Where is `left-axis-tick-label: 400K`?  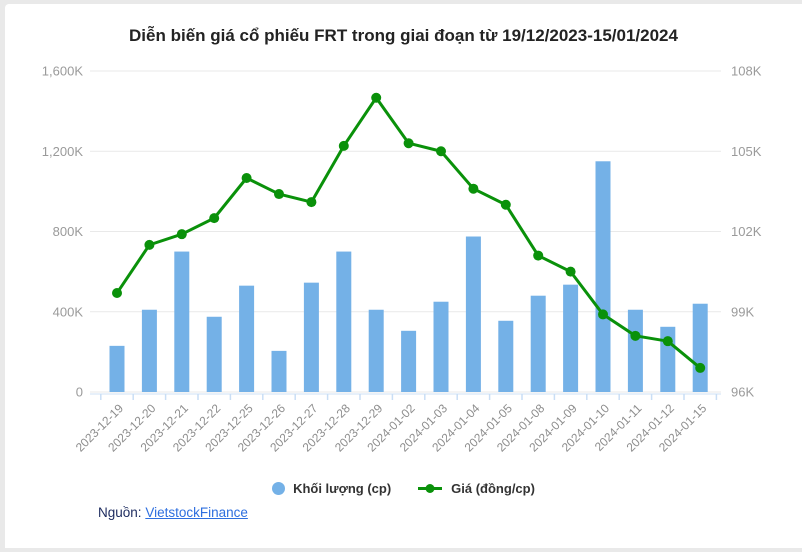
left-axis-tick-label: 400K is located at coordinates (68, 311).